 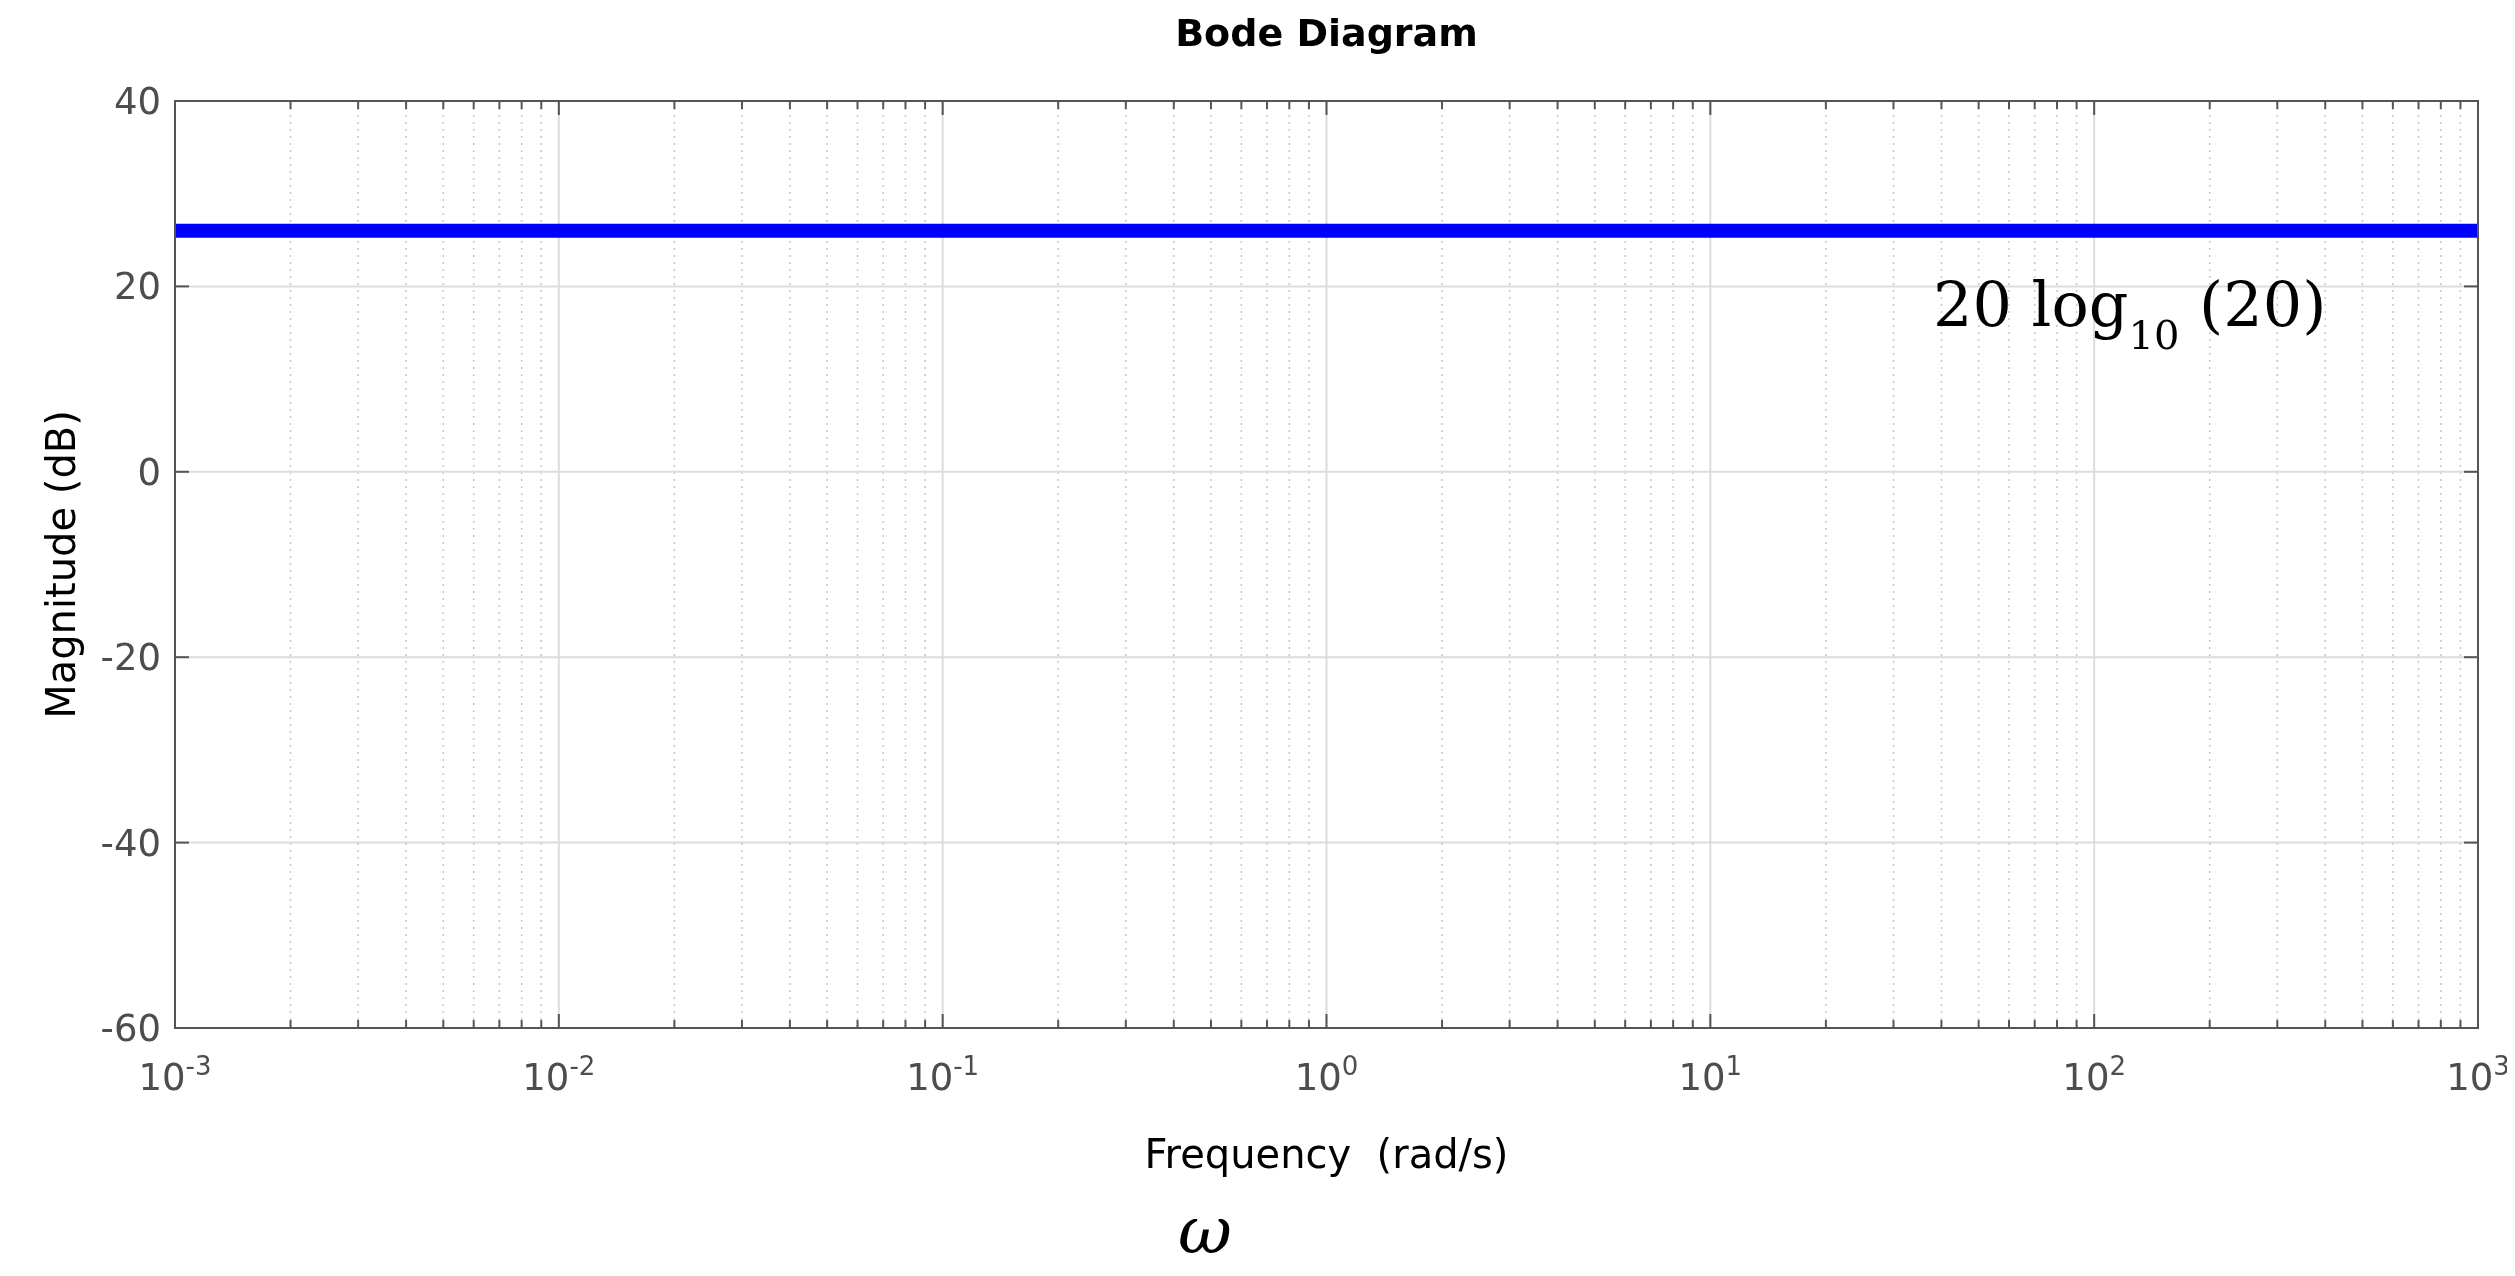 I want to click on chart-title: Bode Diagram, so click(x=1326, y=33).